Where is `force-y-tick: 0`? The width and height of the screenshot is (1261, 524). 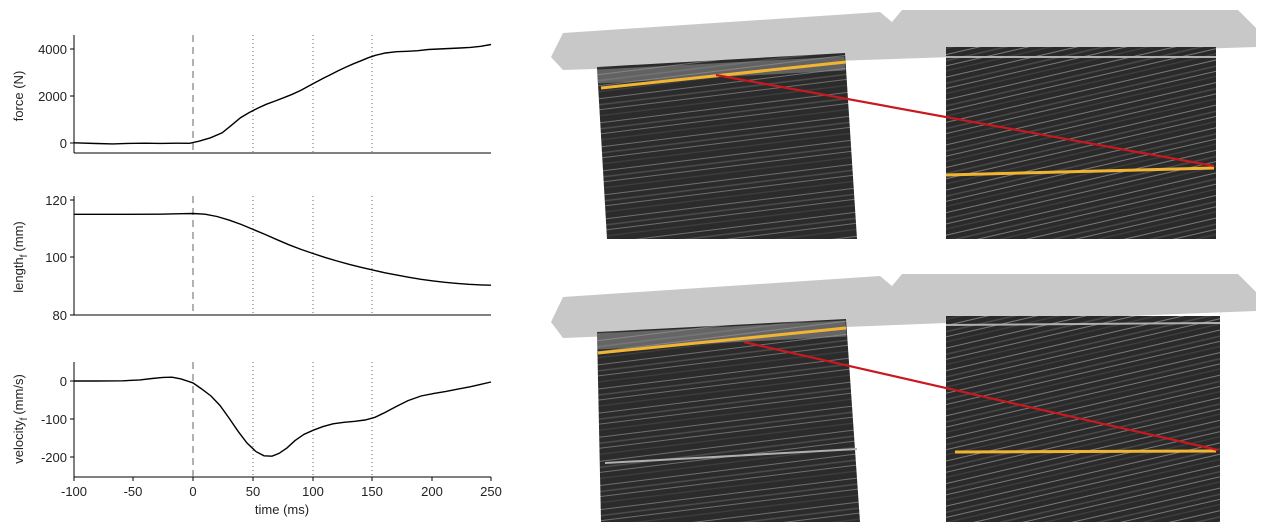
force-y-tick: 0 is located at coordinates (67, 143).